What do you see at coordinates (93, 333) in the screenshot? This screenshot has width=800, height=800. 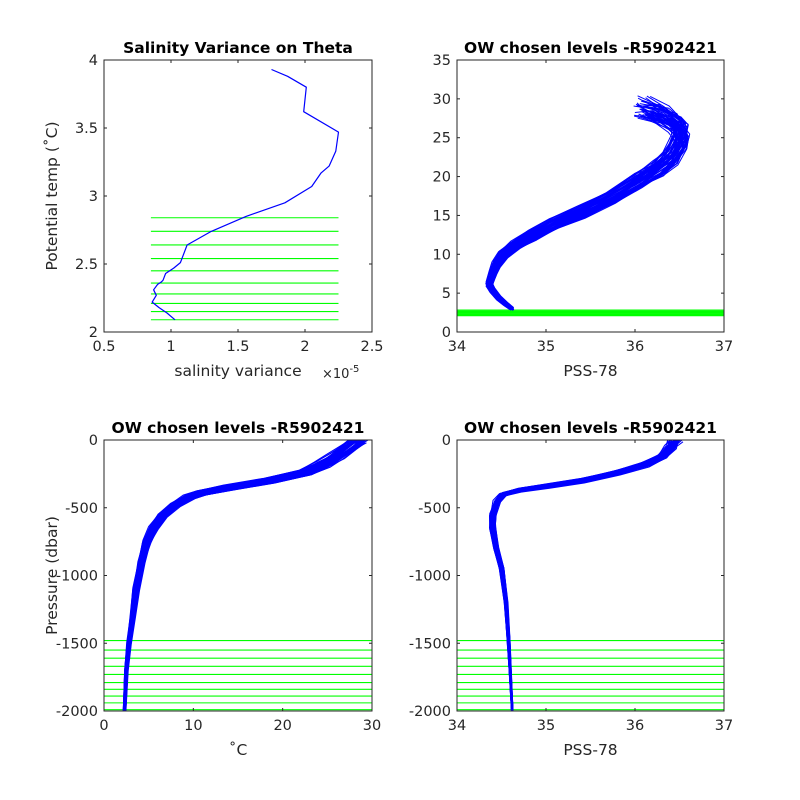 I see `y-tick-label: 2` at bounding box center [93, 333].